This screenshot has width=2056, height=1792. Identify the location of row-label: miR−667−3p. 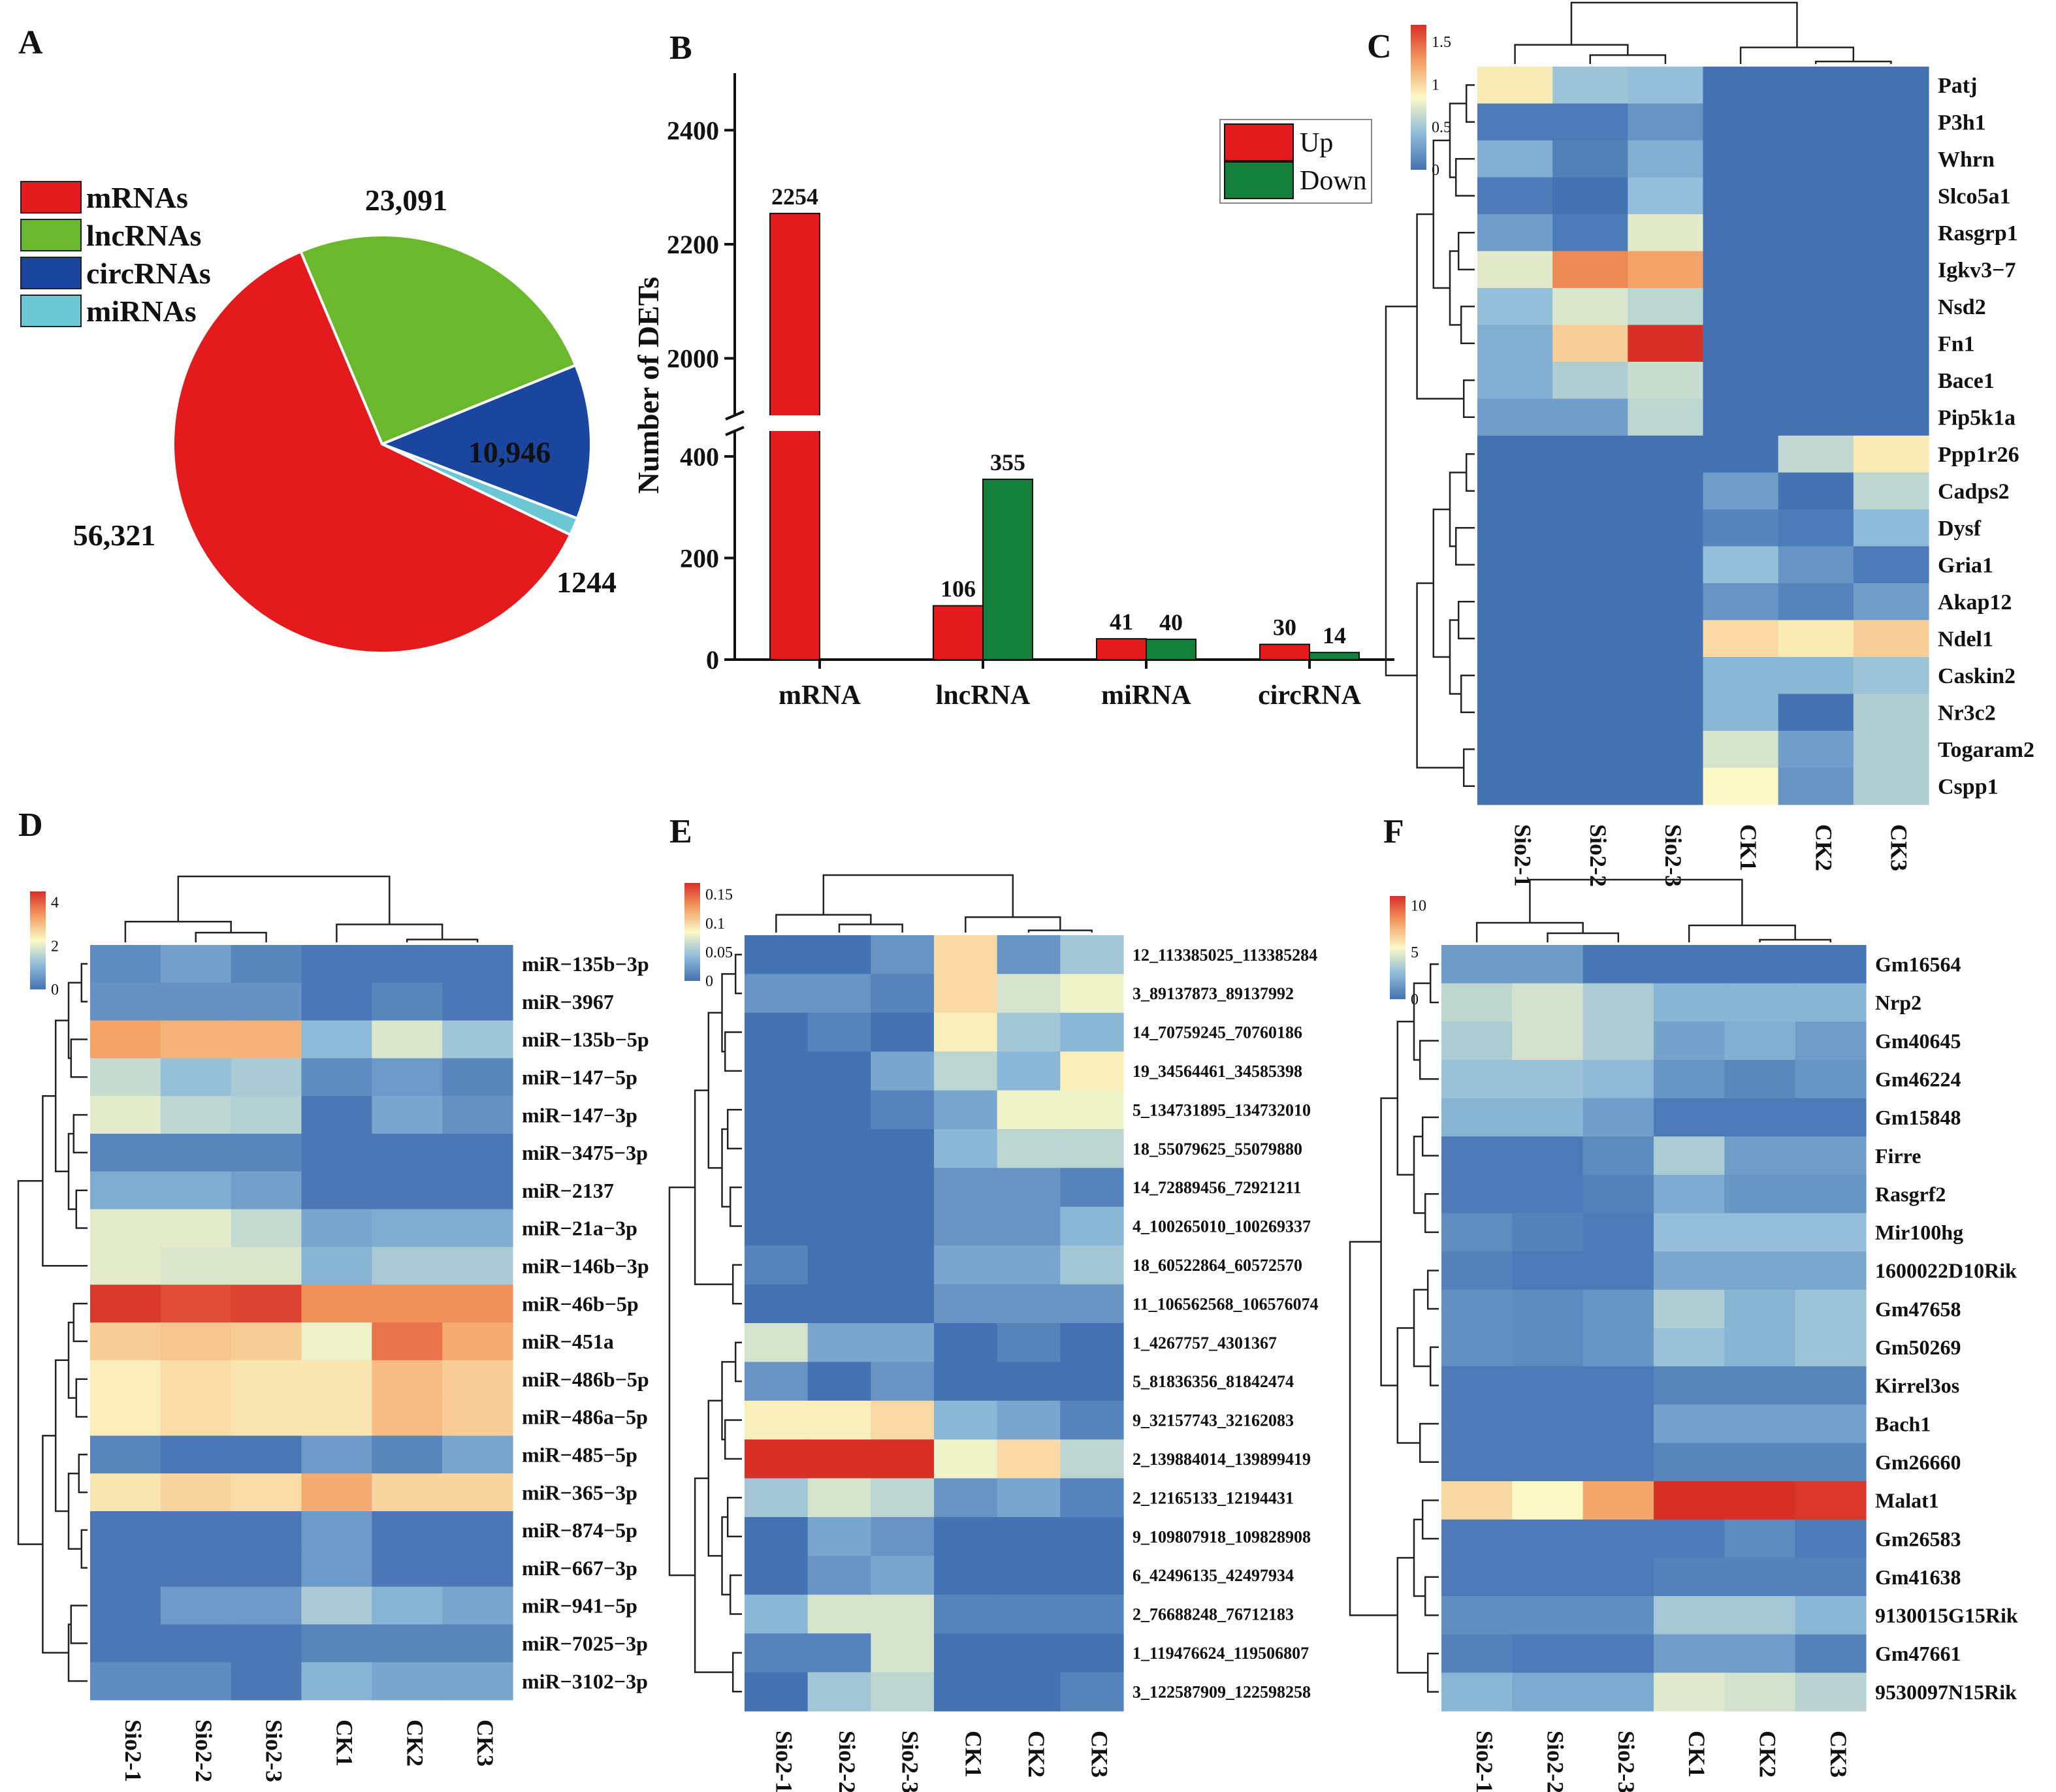
(579, 1568).